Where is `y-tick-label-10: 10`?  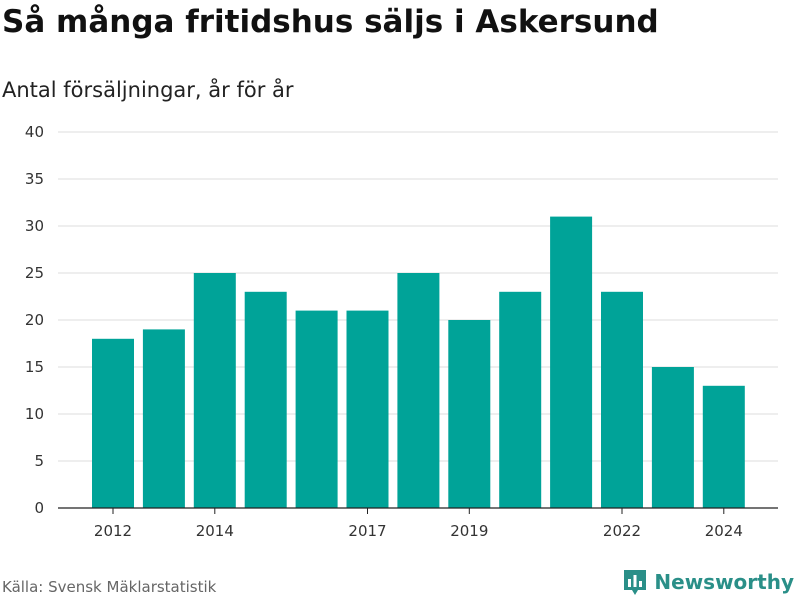
y-tick-label-10: 10 is located at coordinates (34, 414).